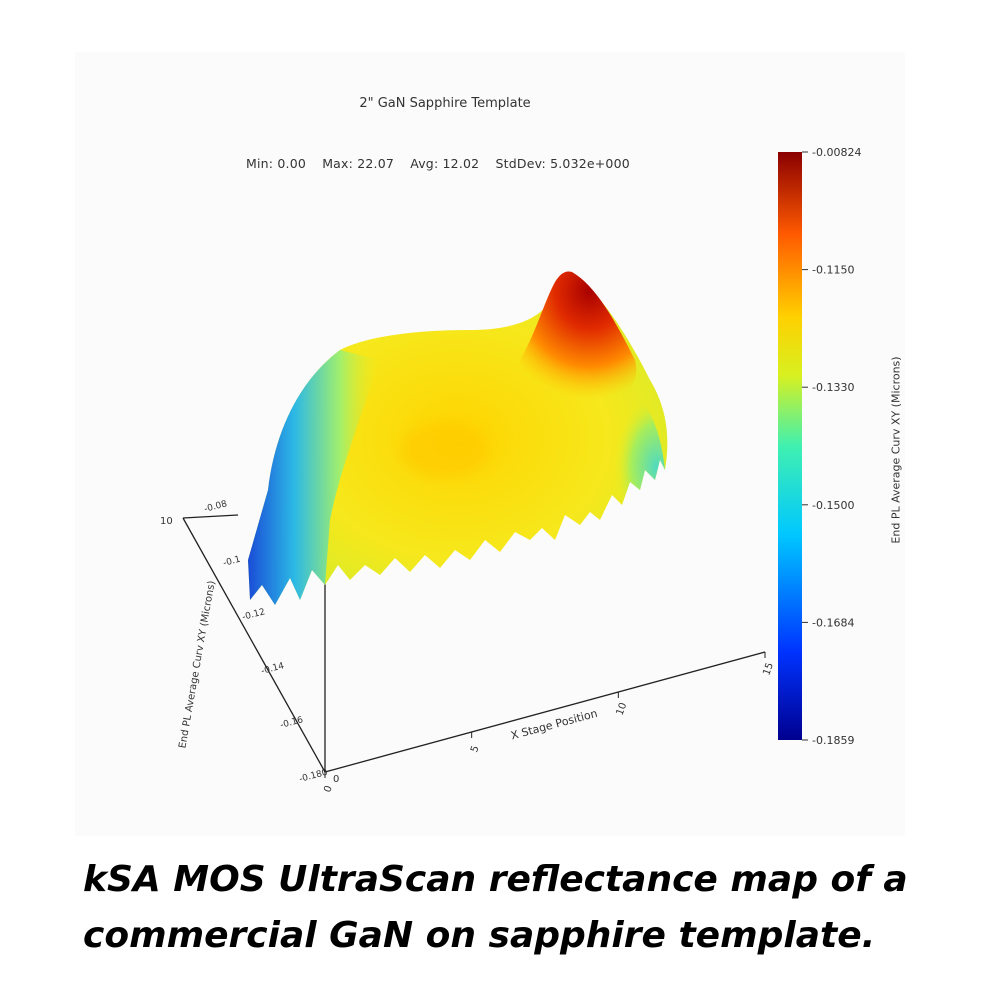 The image size is (1000, 1000). Describe the element at coordinates (445, 450) in the screenshot. I see `surface-warm-spot` at that location.